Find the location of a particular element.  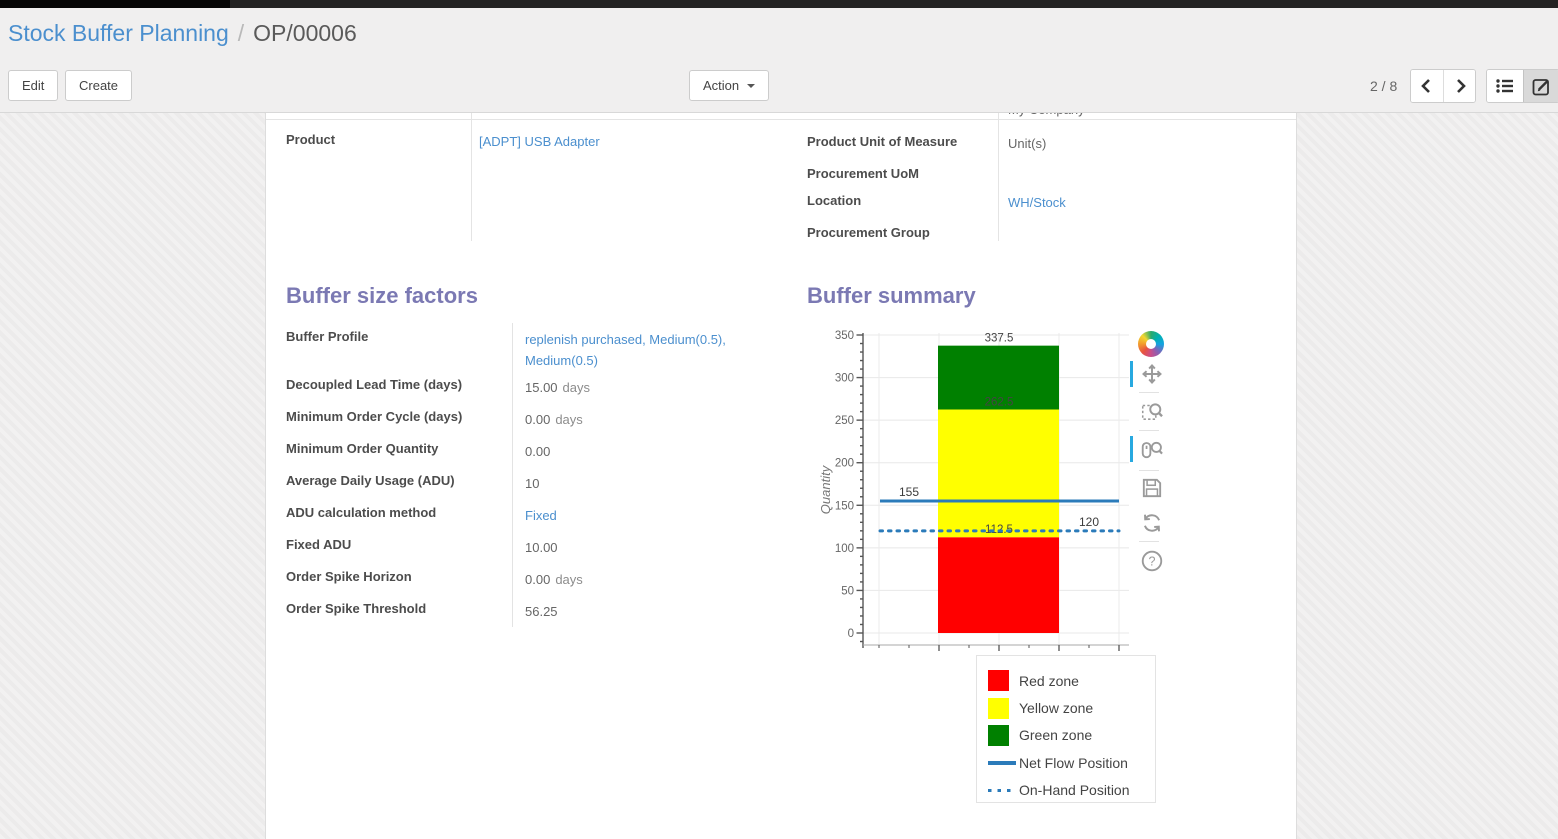

top-menu-bar-left-segment is located at coordinates (115, 4).